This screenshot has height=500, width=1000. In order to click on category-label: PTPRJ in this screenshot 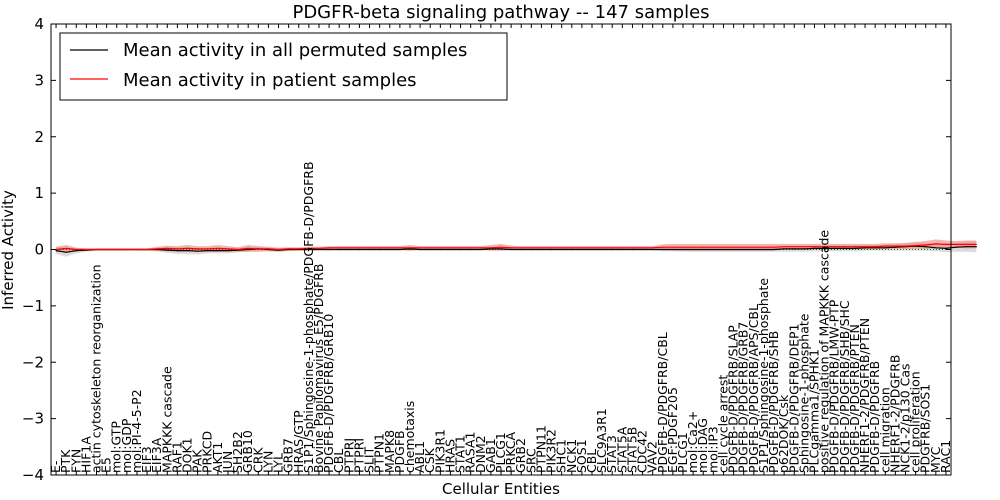, I will do `click(348, 455)`.